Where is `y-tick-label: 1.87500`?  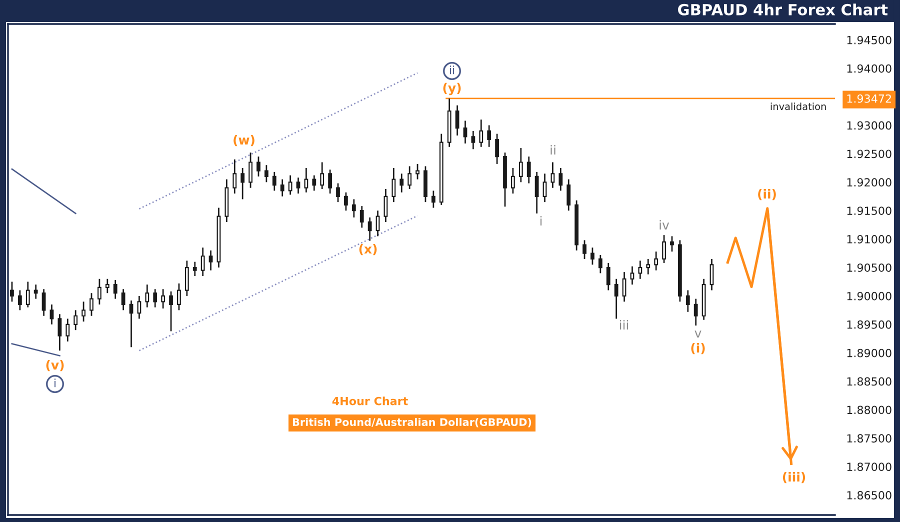
y-tick-label: 1.87500 is located at coordinates (869, 438).